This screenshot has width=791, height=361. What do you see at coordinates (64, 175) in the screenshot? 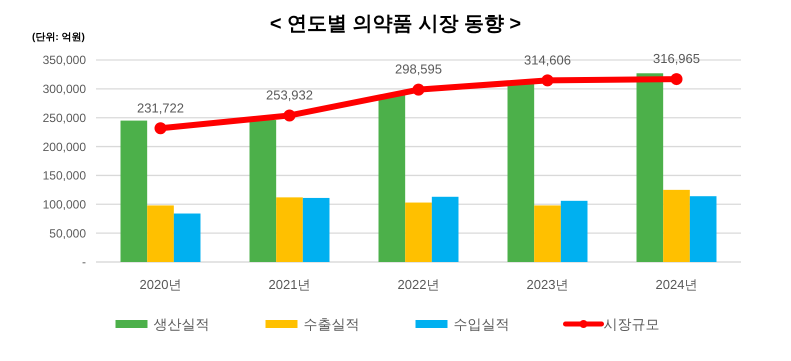
I see `y-tick-label: 150,000` at bounding box center [64, 175].